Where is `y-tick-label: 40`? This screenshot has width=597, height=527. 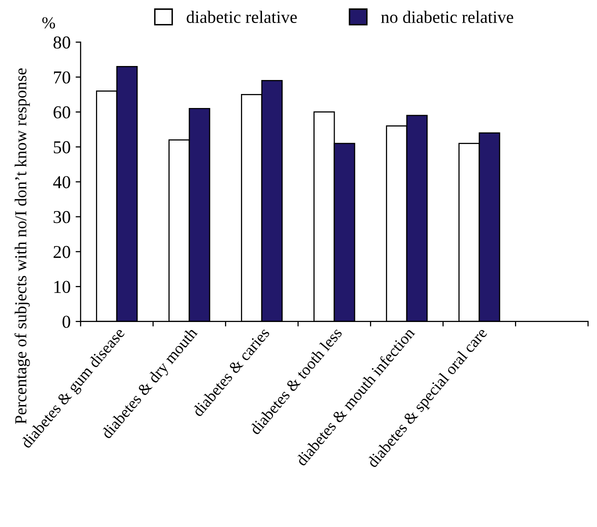 y-tick-label: 40 is located at coordinates (61, 182).